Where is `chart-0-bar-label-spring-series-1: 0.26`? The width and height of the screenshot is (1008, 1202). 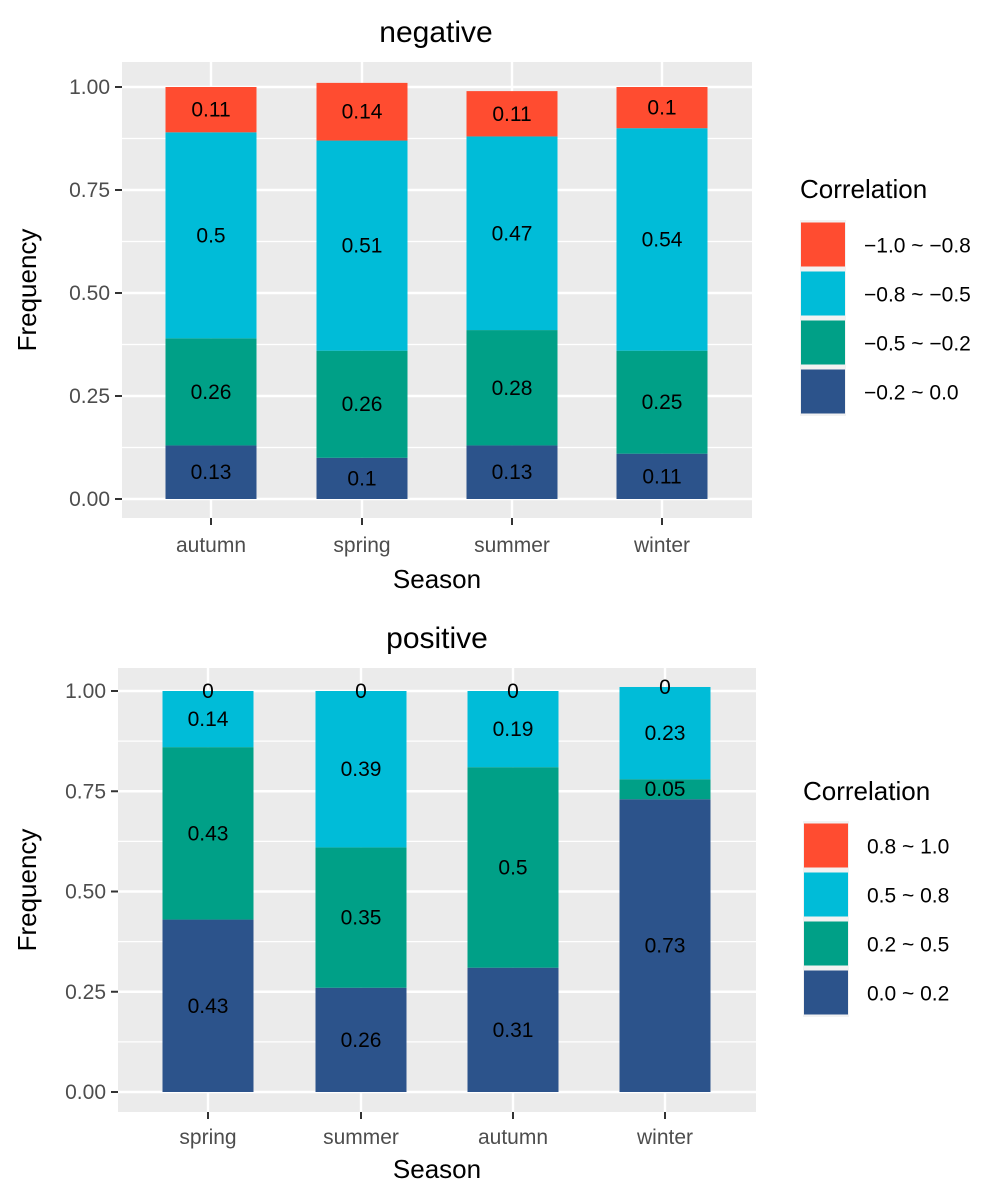 chart-0-bar-label-spring-series-1: 0.26 is located at coordinates (362, 404).